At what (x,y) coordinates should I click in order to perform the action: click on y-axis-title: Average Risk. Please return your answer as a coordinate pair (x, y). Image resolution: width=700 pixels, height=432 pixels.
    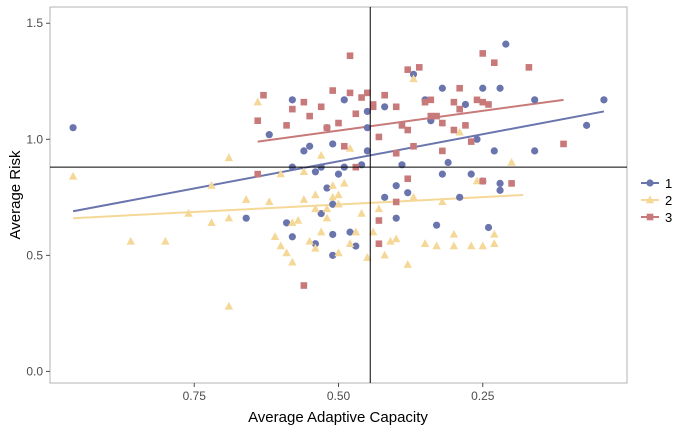
    Looking at the image, I should click on (15, 194).